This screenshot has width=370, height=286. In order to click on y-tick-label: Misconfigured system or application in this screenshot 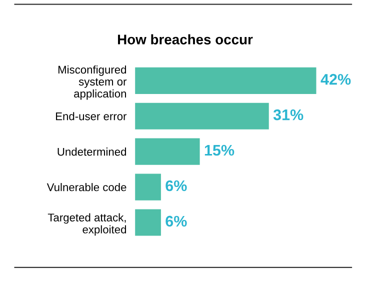, I will do `click(92, 82)`.